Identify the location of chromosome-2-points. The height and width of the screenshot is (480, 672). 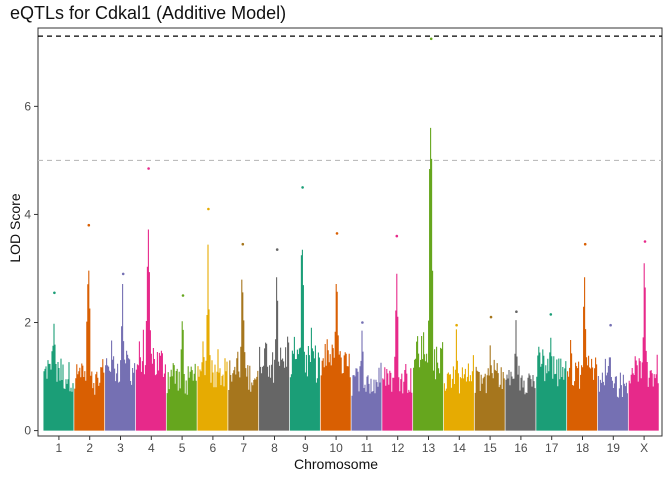
(89, 327).